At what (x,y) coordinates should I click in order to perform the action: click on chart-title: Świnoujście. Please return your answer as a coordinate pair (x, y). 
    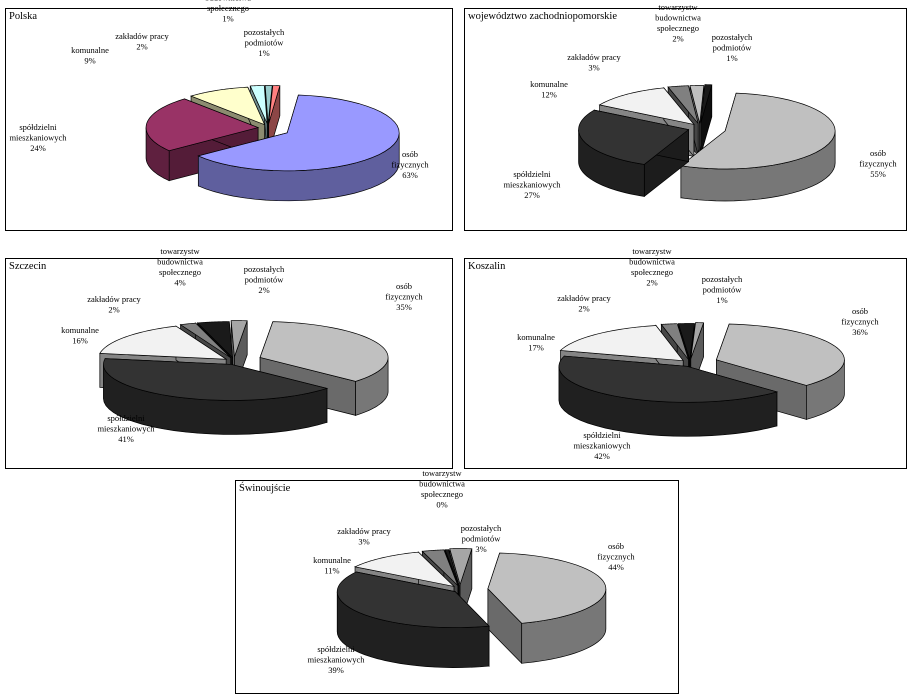
    Looking at the image, I should click on (265, 488).